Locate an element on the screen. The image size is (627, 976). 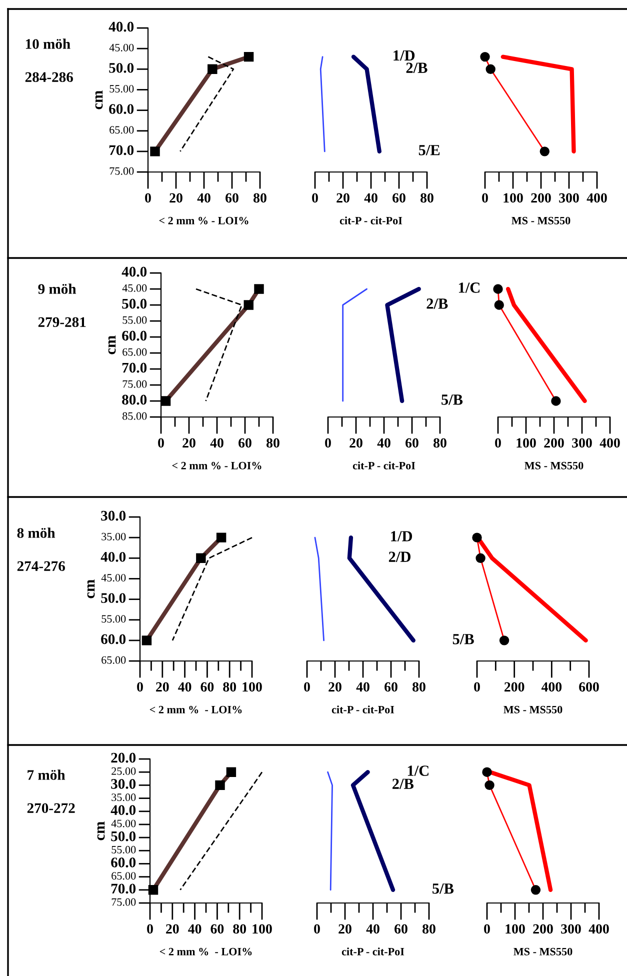
text: 7 möh is located at coordinates (47, 775).